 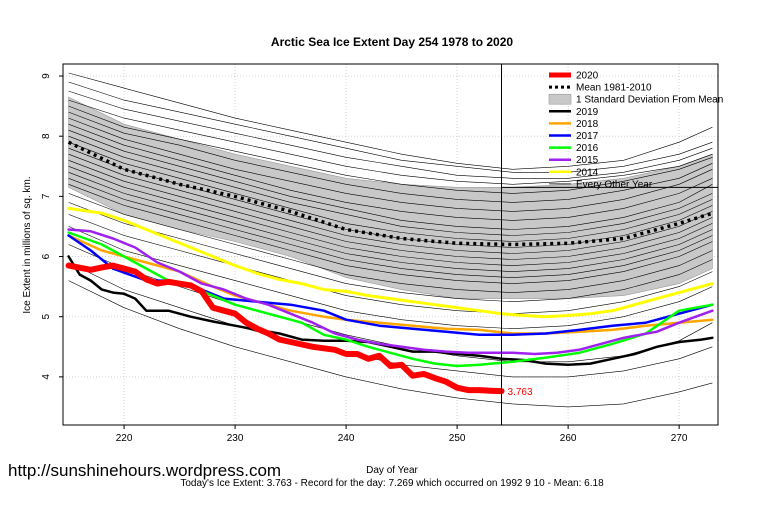 I want to click on y-tick-label: 6, so click(x=46, y=256).